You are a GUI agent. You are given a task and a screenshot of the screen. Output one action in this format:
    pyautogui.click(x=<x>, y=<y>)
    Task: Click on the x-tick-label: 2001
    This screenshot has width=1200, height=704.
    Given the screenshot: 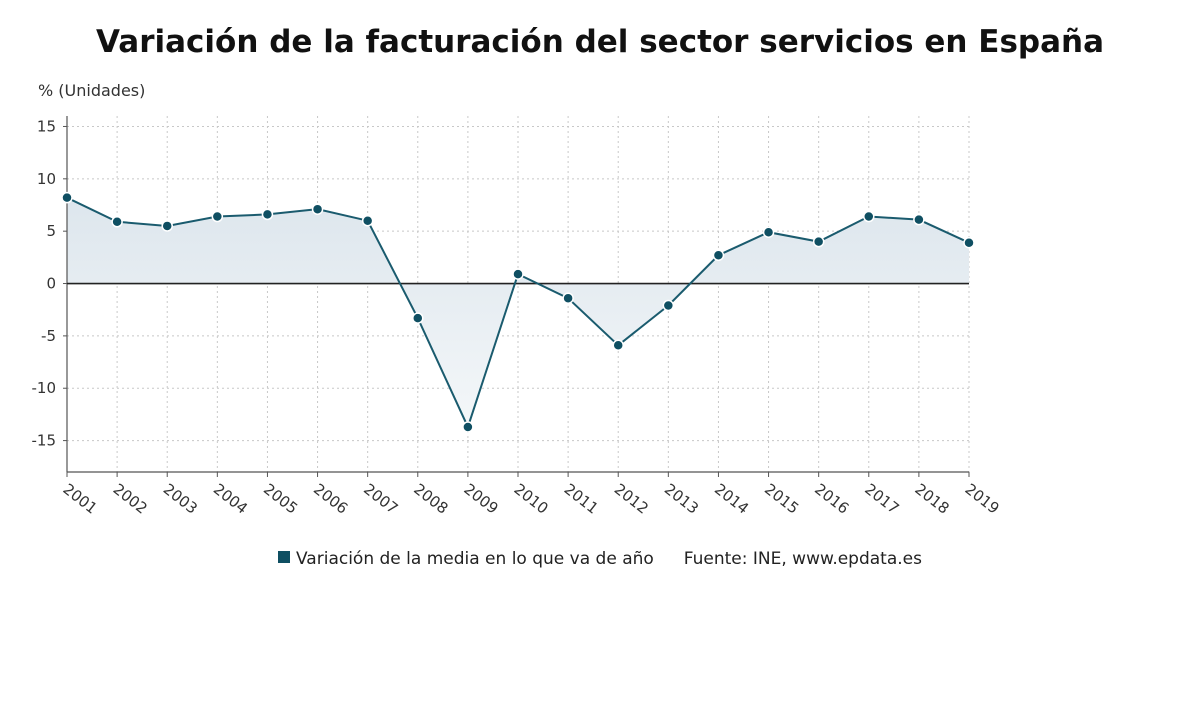 What is the action you would take?
    pyautogui.click(x=80, y=499)
    